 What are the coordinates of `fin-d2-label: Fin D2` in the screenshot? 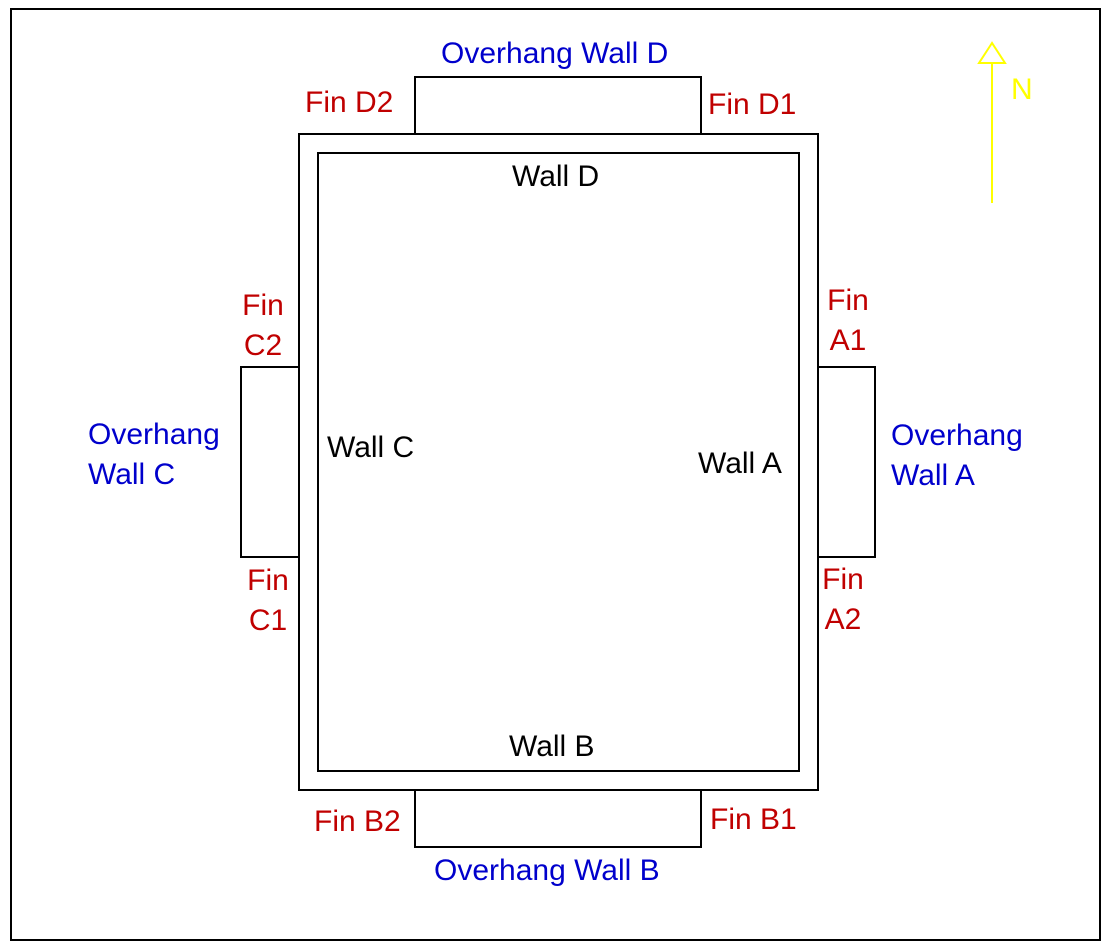 It's located at (349, 102).